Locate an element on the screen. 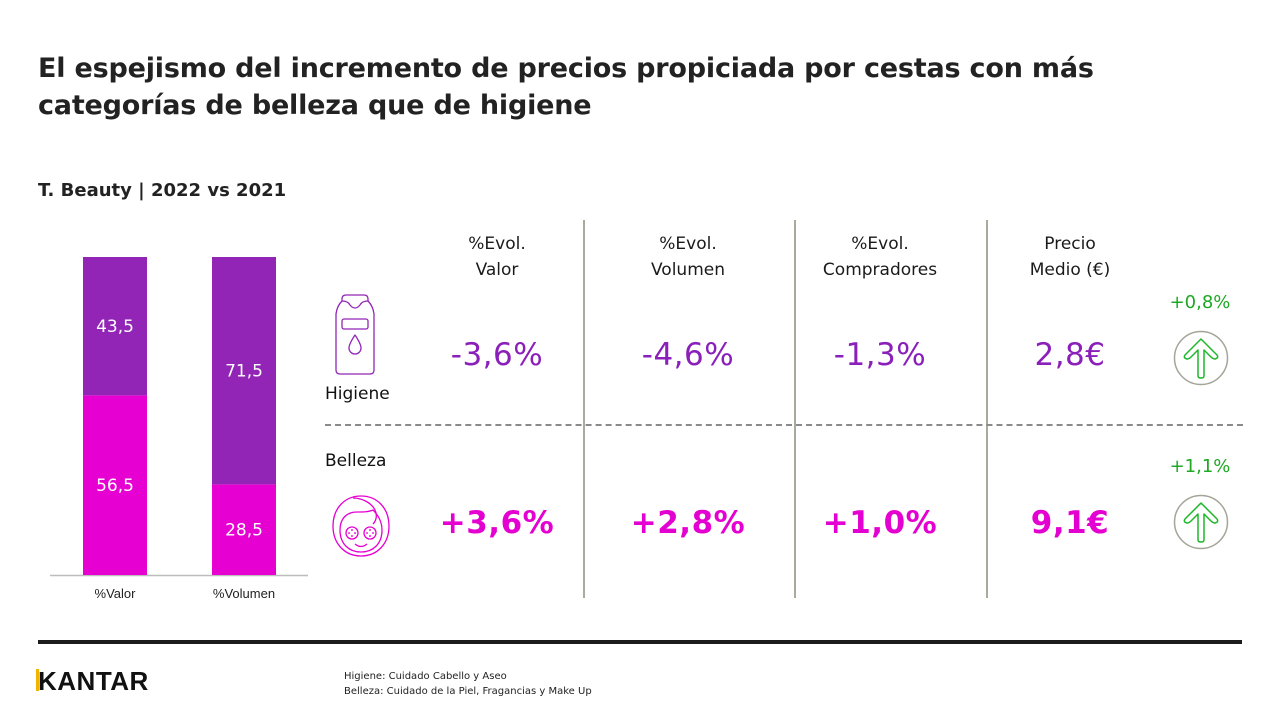 The width and height of the screenshot is (1280, 720). higiene-precio-medio: 2,8€ is located at coordinates (1070, 355).